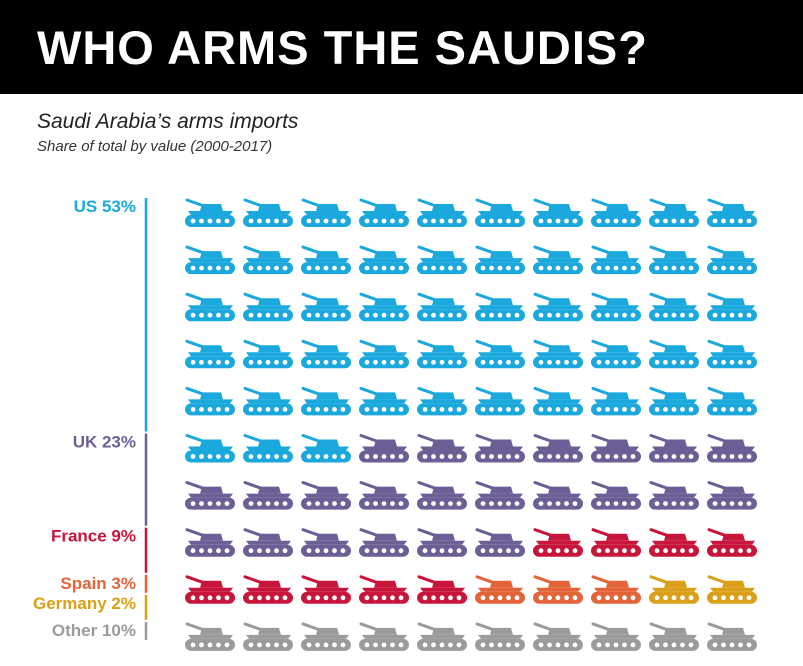 The image size is (803, 666). Describe the element at coordinates (94, 630) in the screenshot. I see `series-label-other: Other 10%` at that location.